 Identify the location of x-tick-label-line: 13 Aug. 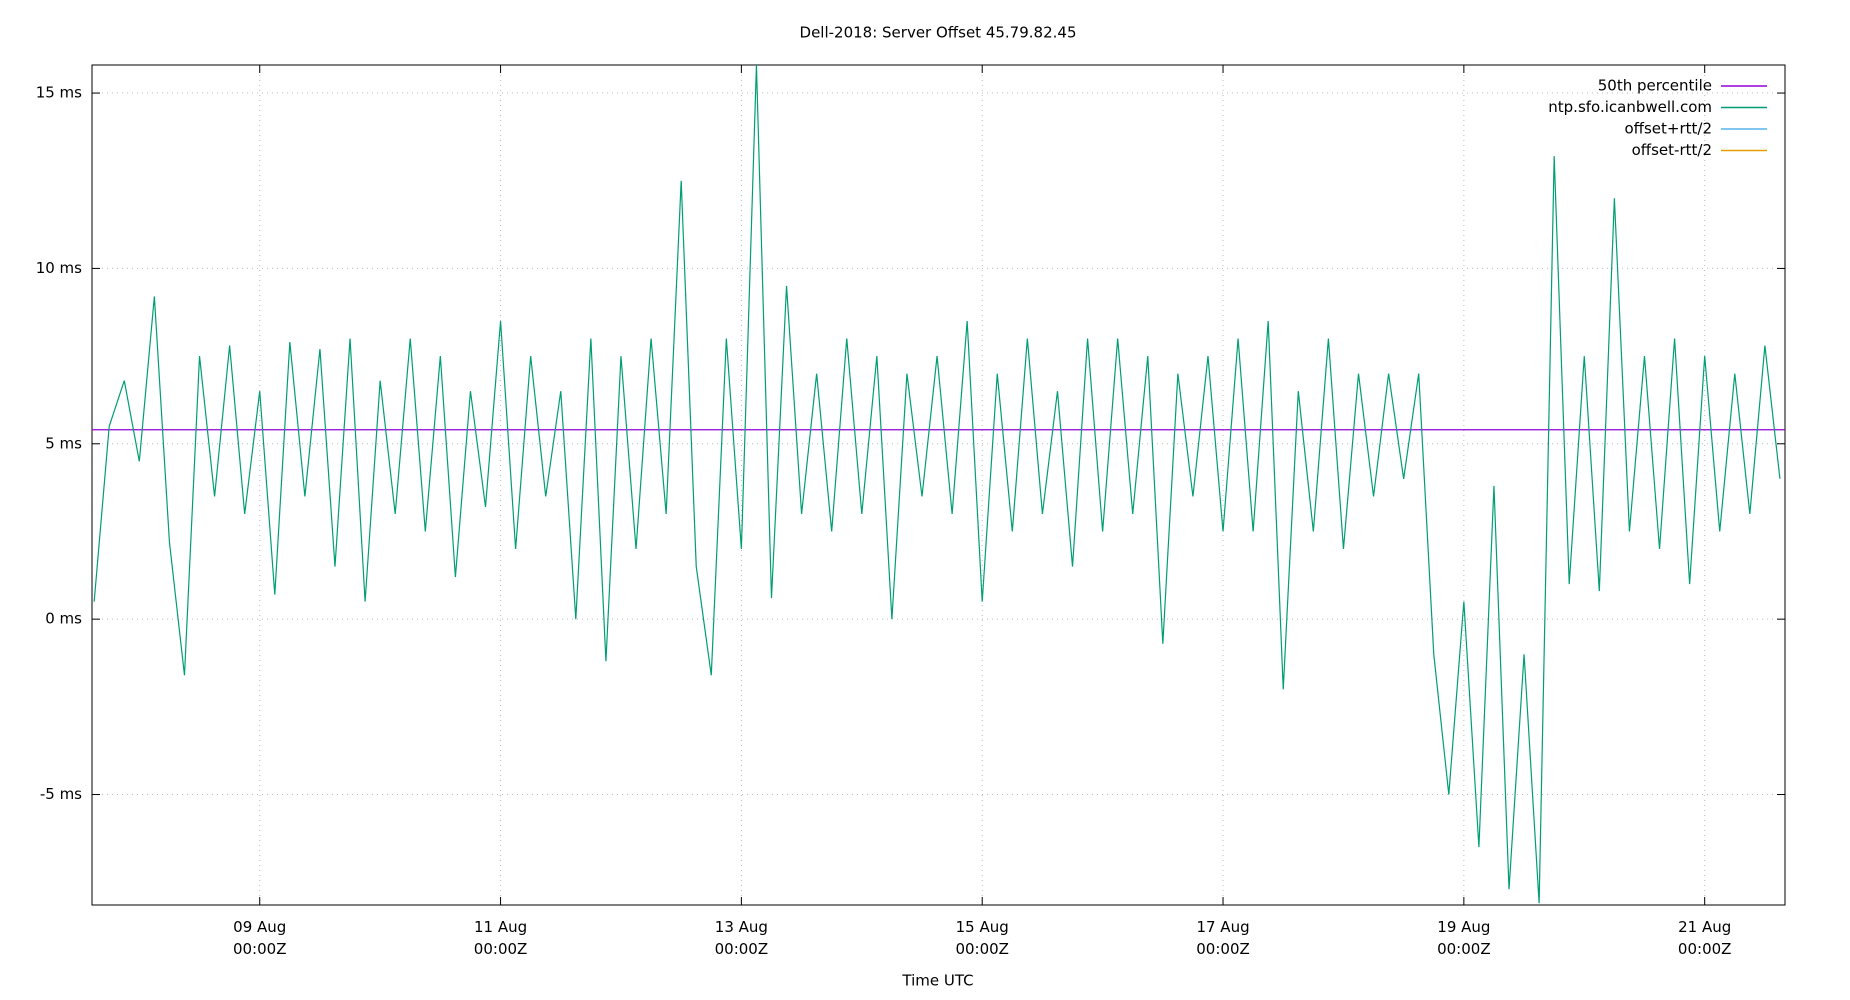
(741, 927).